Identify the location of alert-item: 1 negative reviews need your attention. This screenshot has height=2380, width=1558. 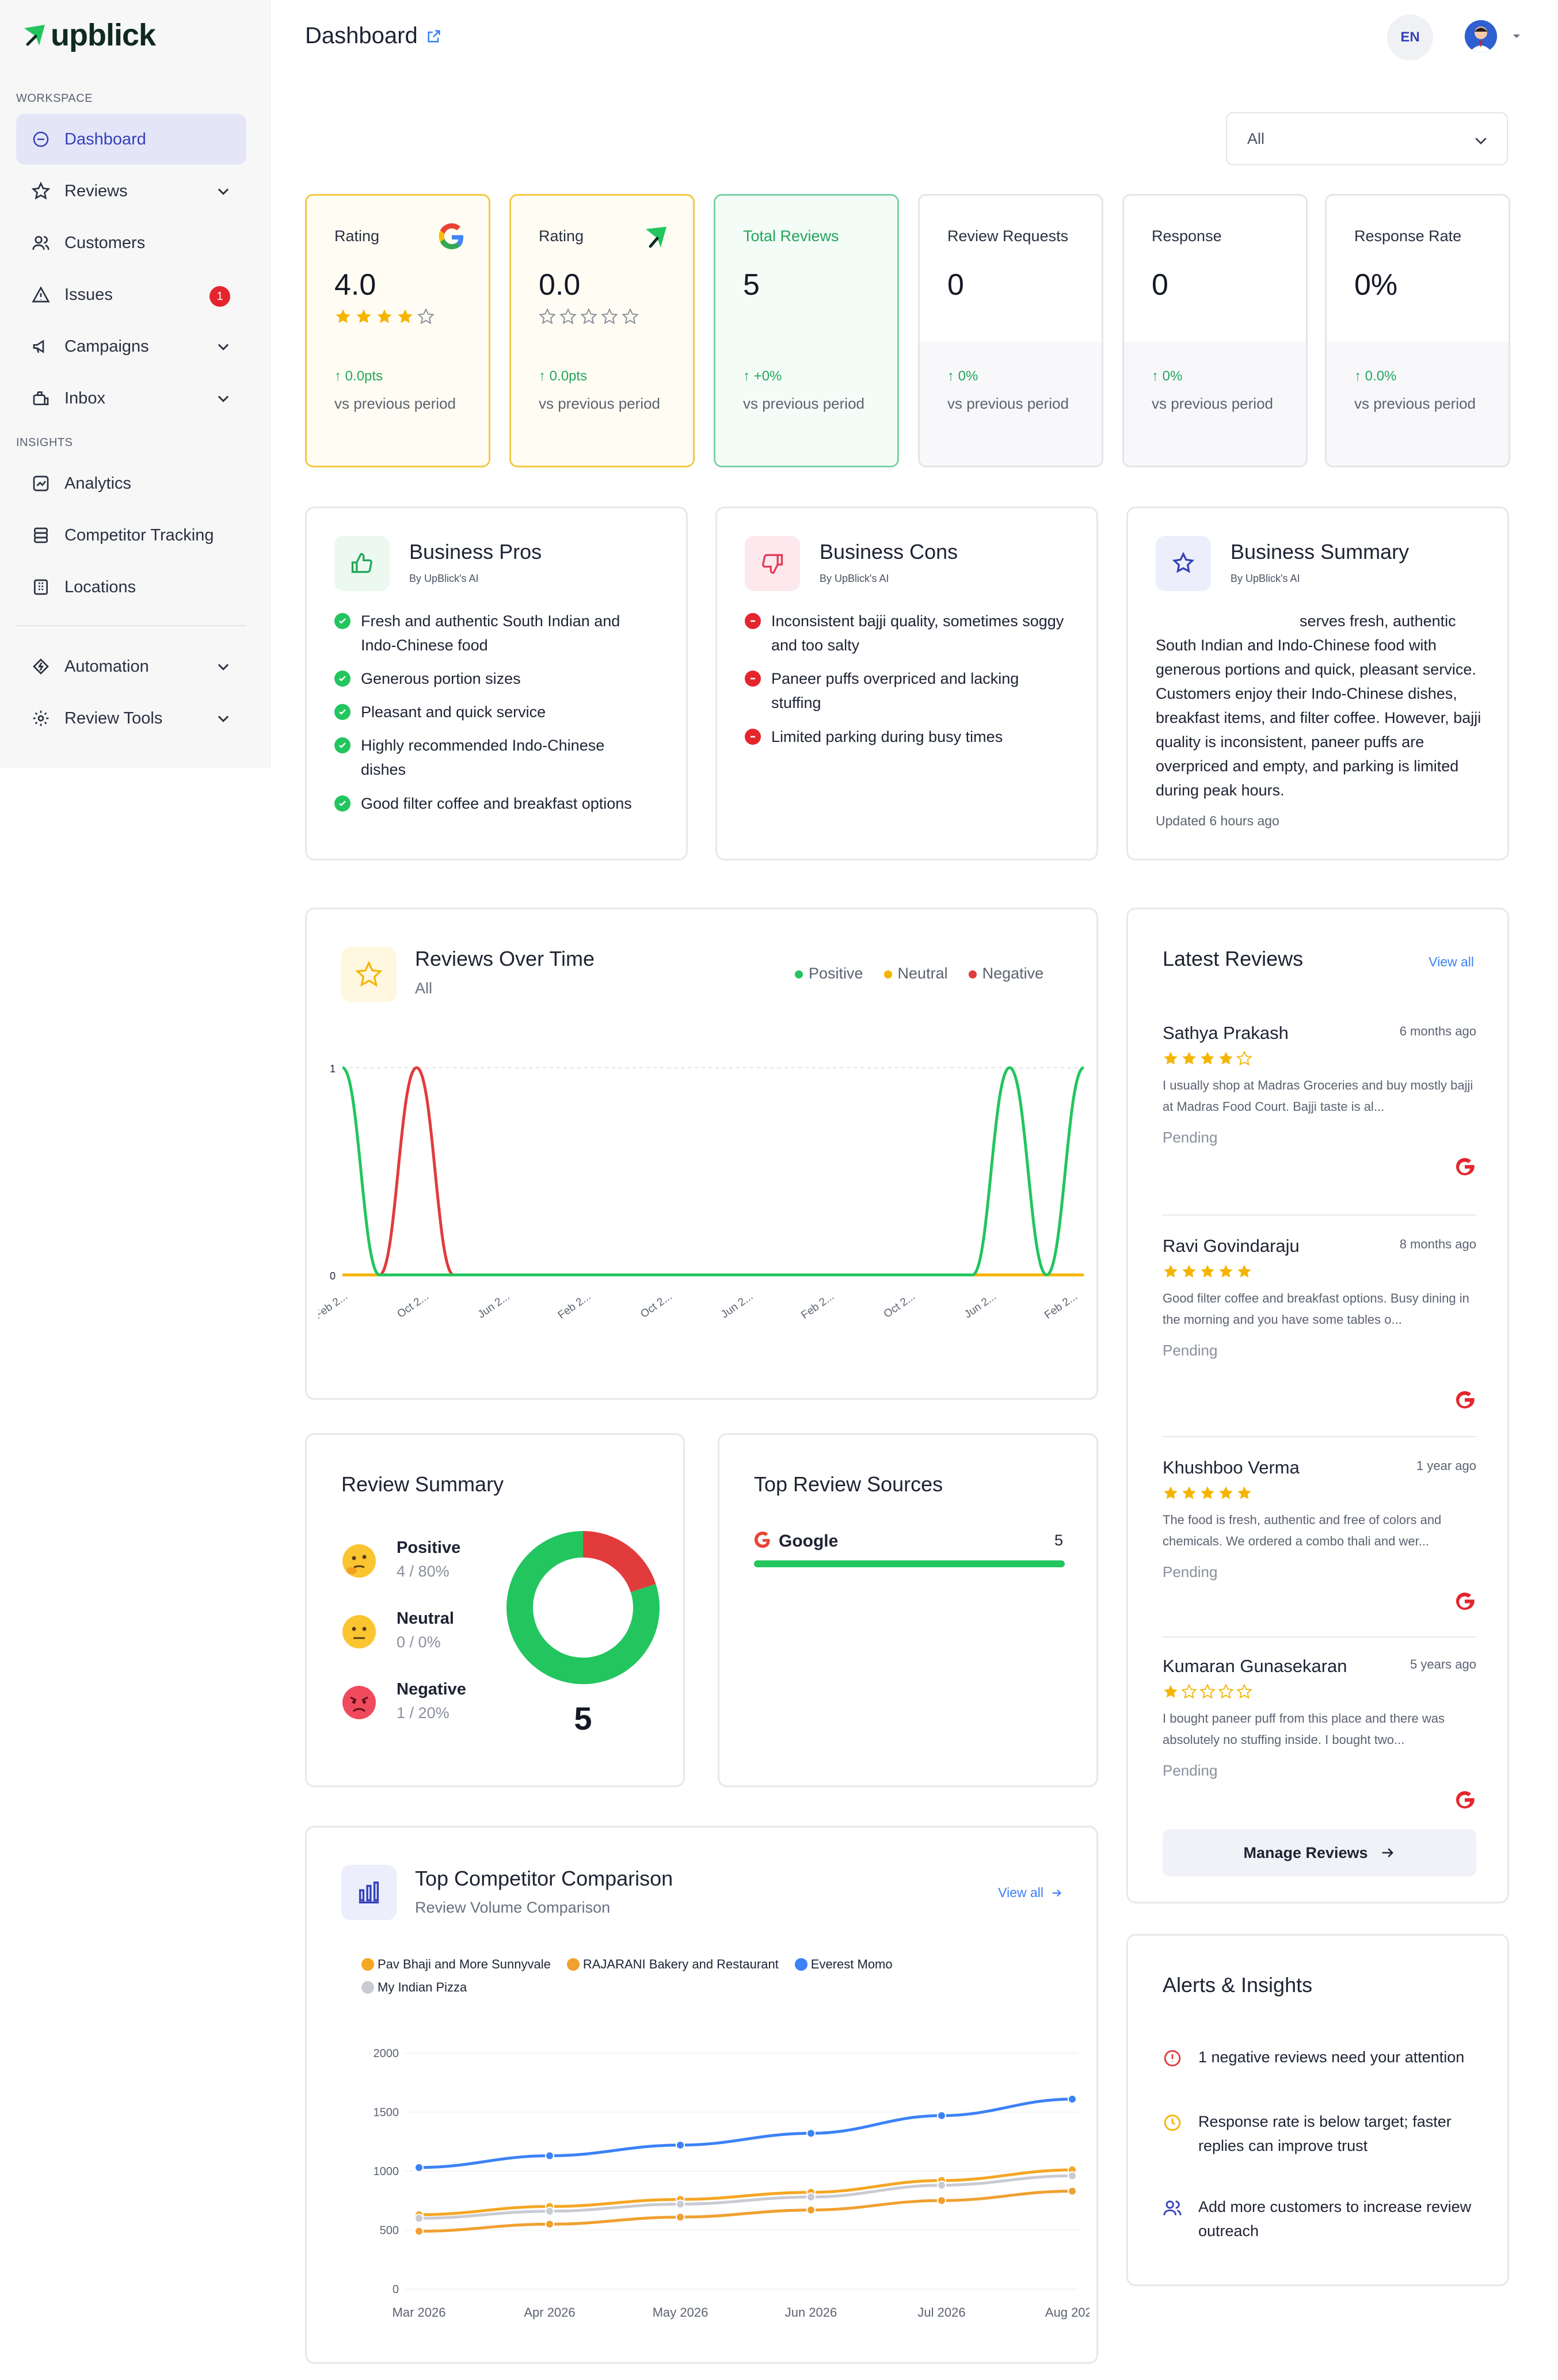
(1324, 2057).